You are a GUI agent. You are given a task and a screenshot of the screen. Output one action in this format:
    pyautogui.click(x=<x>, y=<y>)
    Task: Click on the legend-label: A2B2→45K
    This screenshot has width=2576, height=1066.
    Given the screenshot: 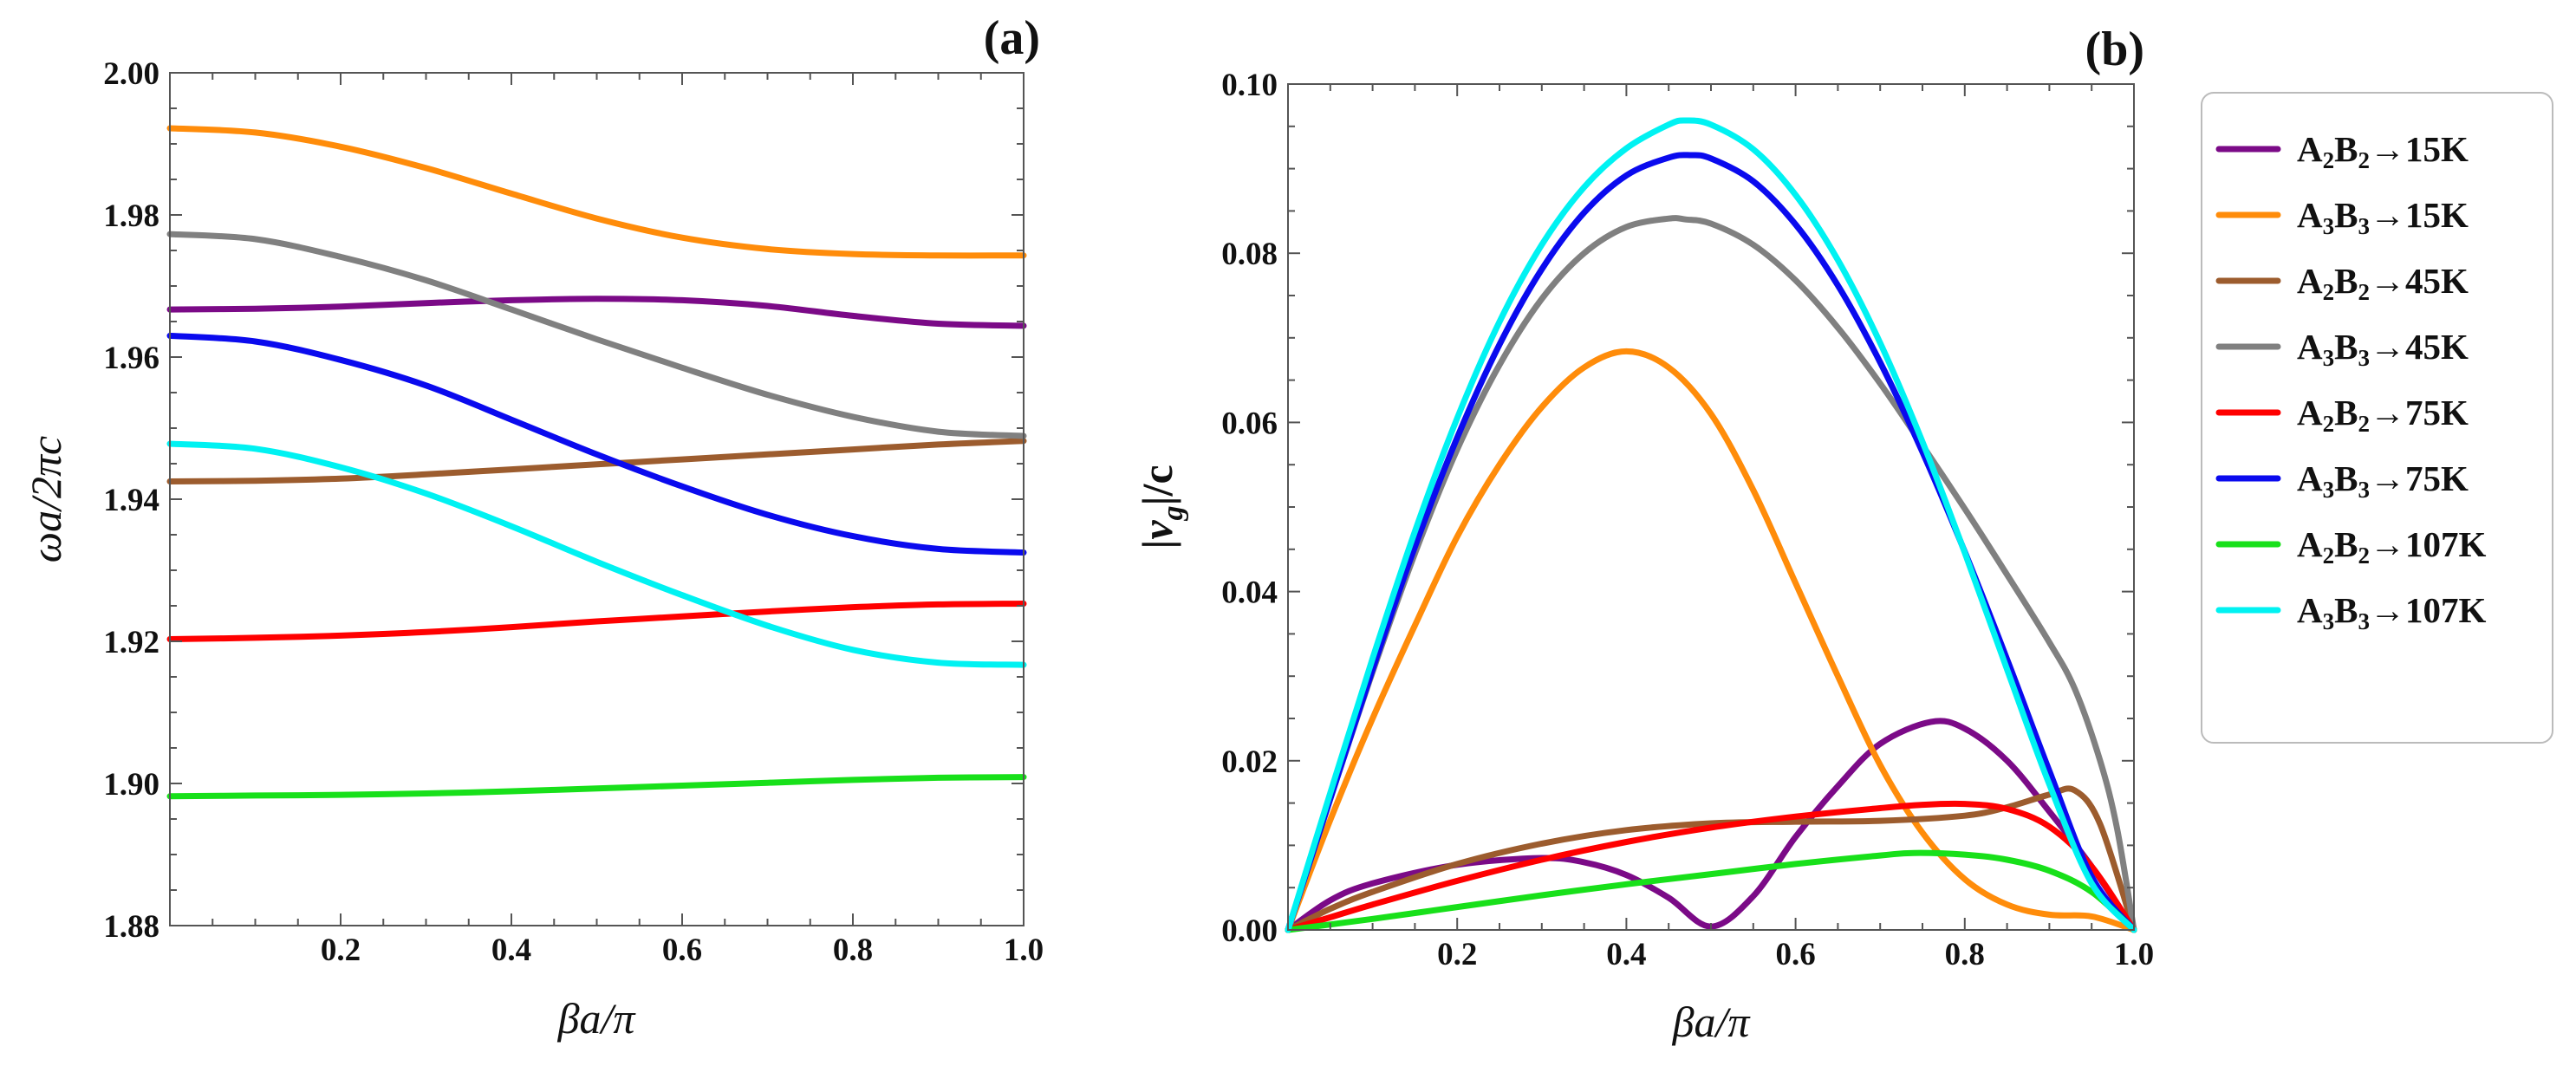 What is the action you would take?
    pyautogui.click(x=2383, y=283)
    